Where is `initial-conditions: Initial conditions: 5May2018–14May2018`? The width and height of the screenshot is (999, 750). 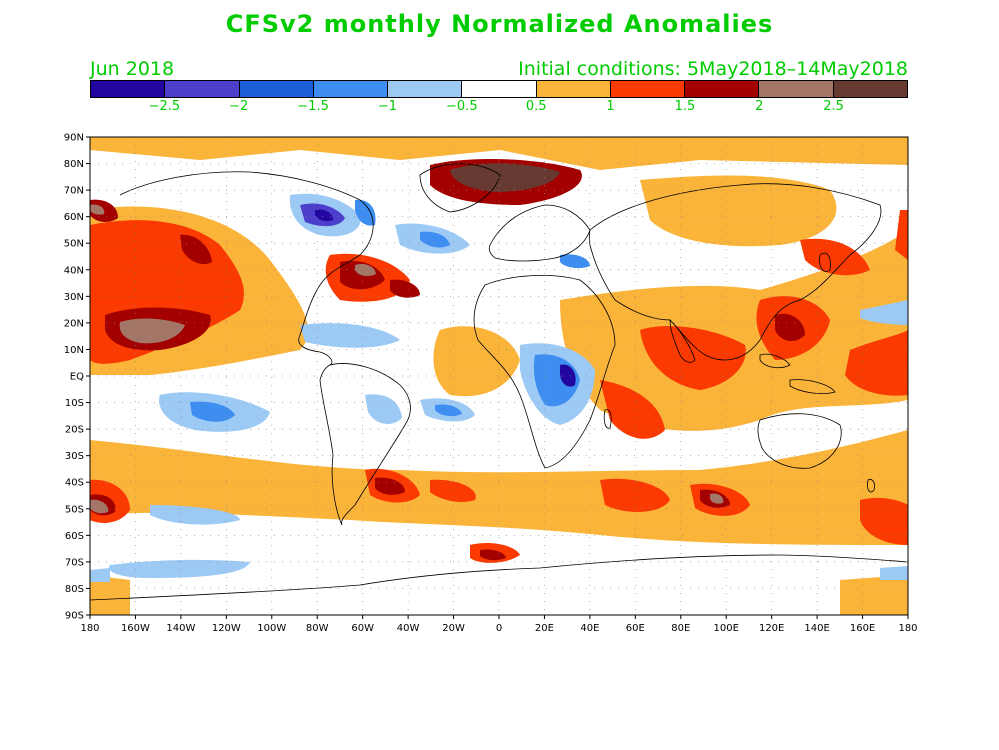
initial-conditions: Initial conditions: 5May2018–14May2018 is located at coordinates (713, 69).